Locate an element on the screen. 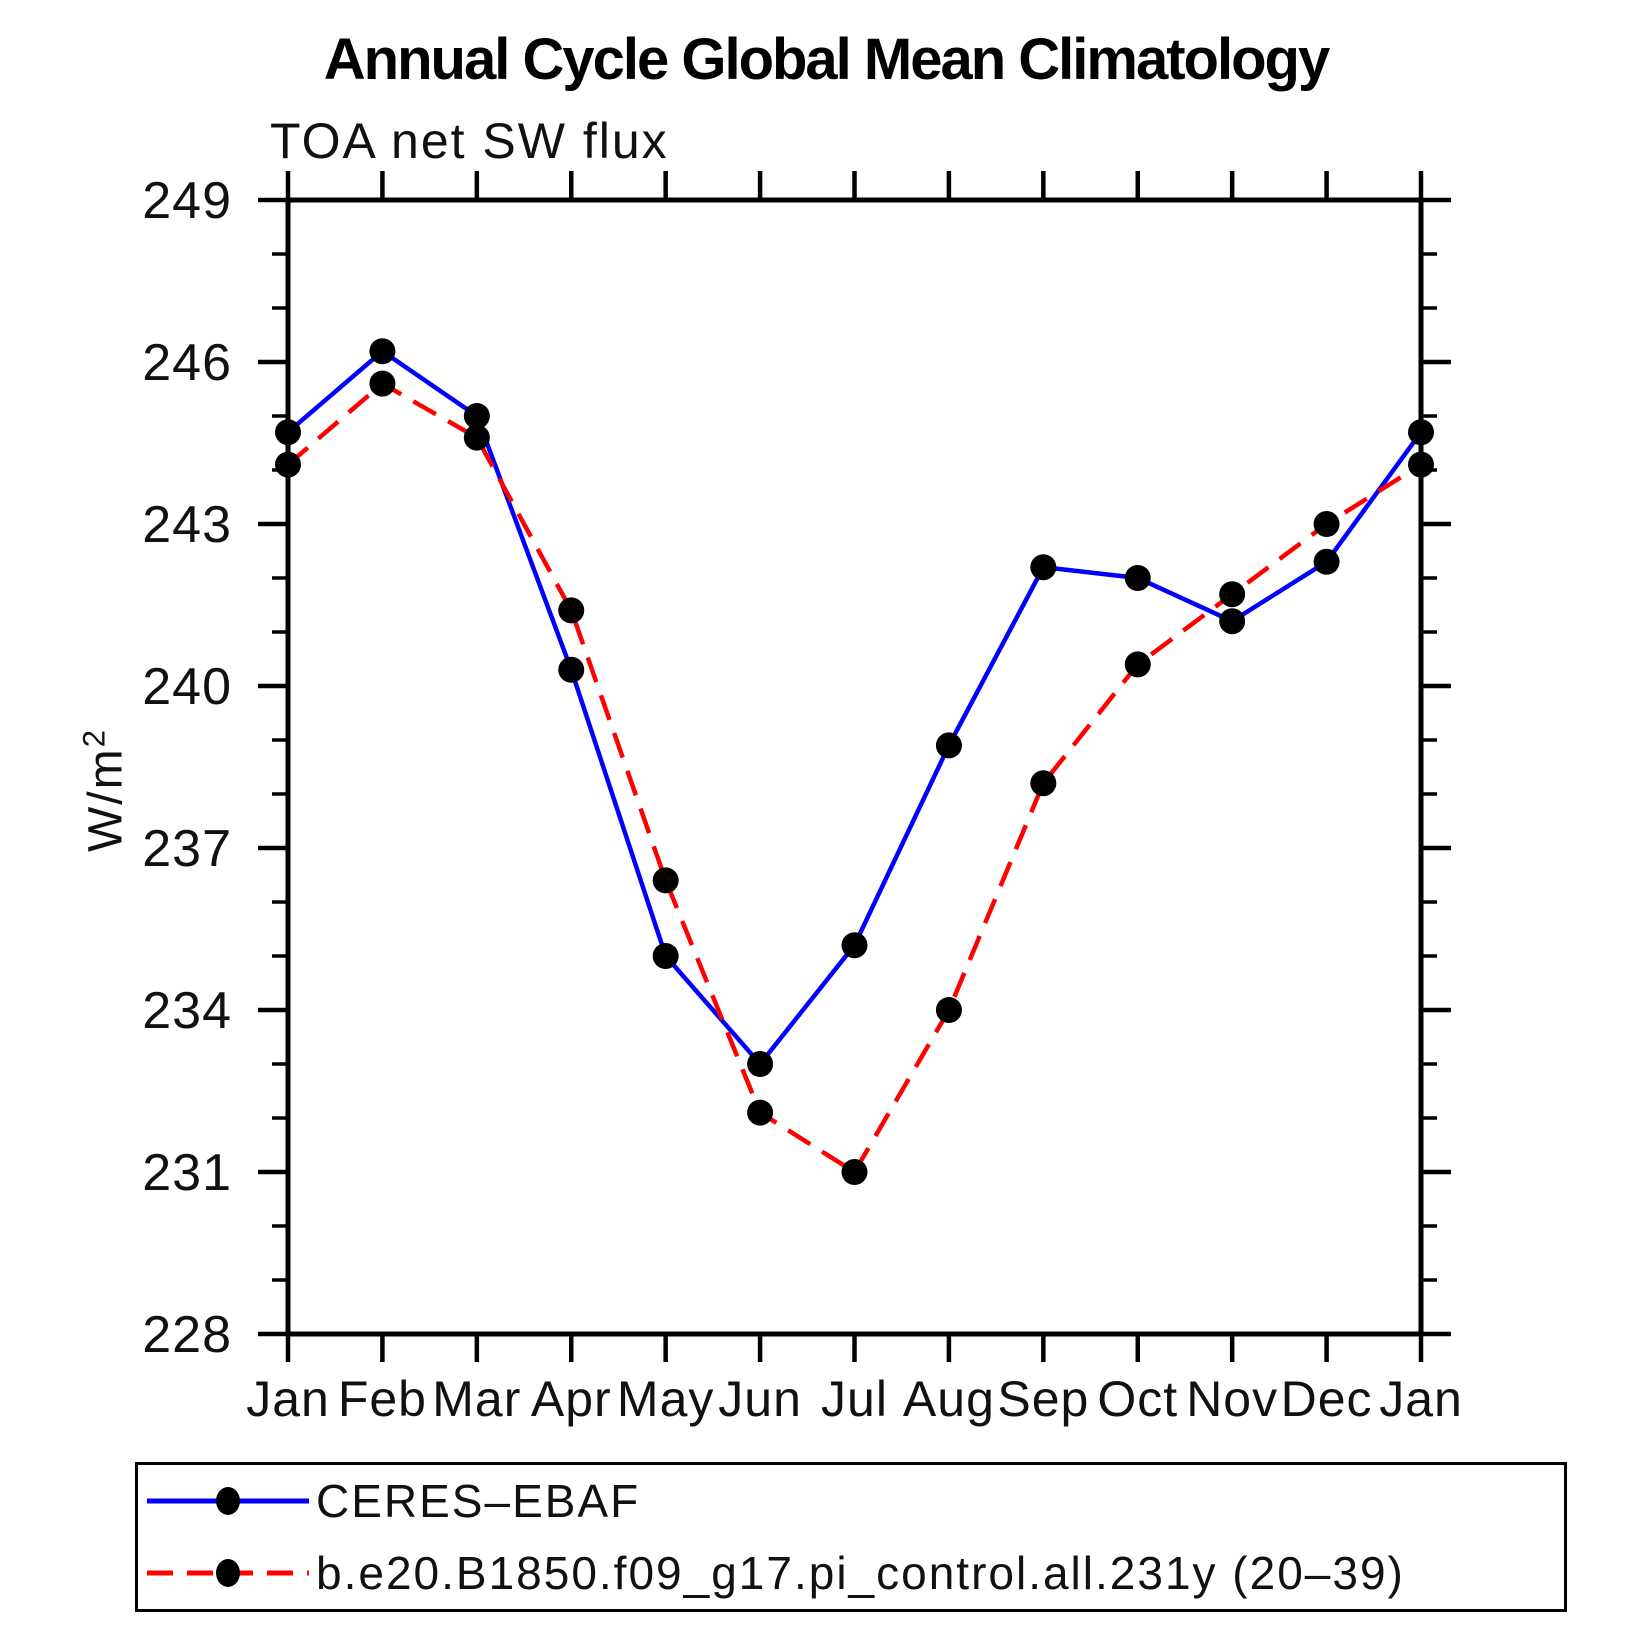  legend-entry-ceres-ebaf: CERES–EBAF is located at coordinates (851, 1501).